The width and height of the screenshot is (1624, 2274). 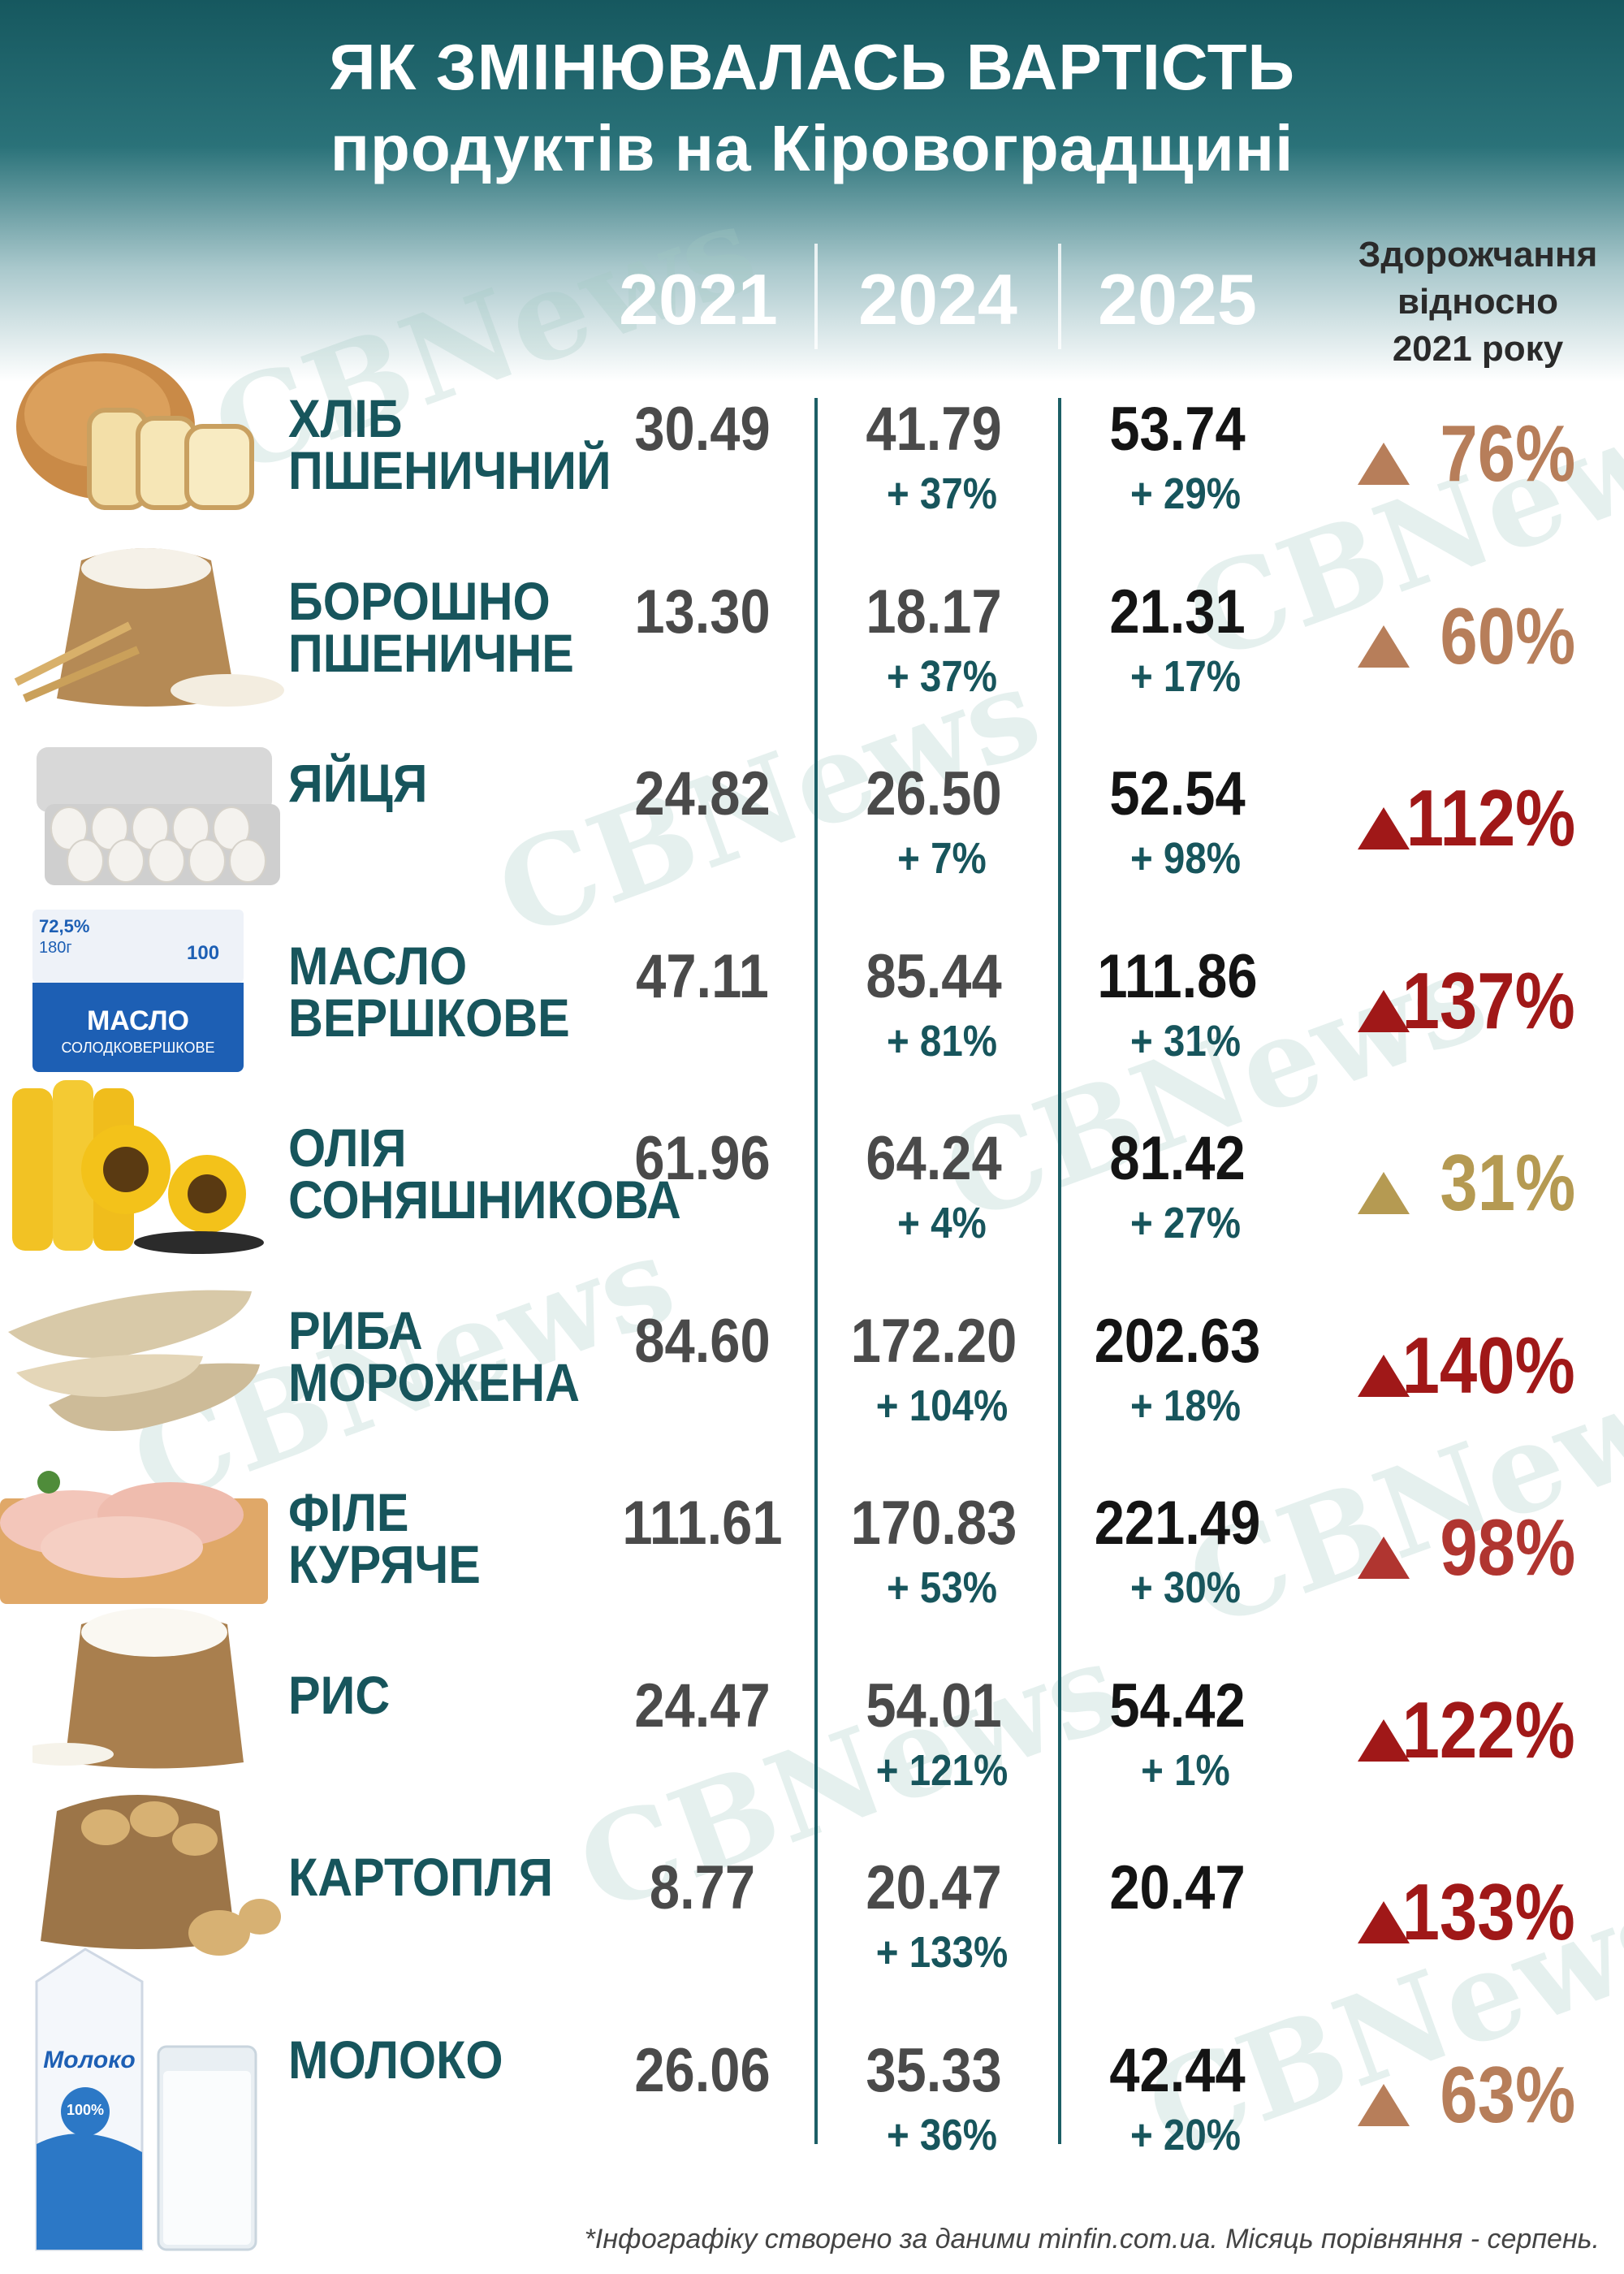 What do you see at coordinates (65, 926) in the screenshot?
I see `butter-fat-text: 72,5%` at bounding box center [65, 926].